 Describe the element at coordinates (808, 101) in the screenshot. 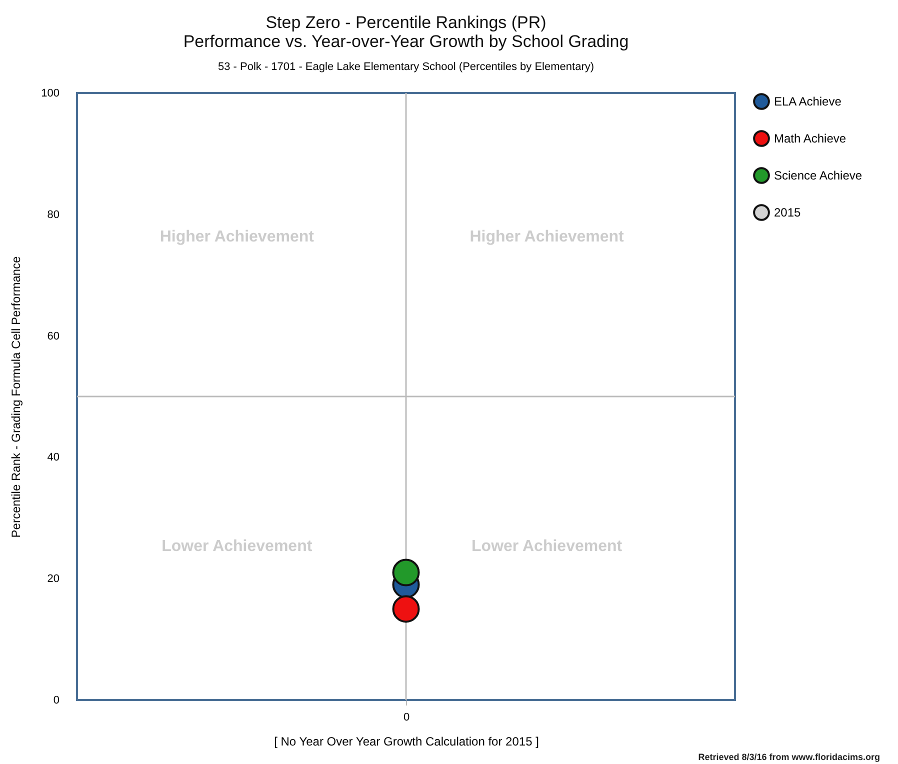

I see `legend-label: ELA Achieve` at that location.